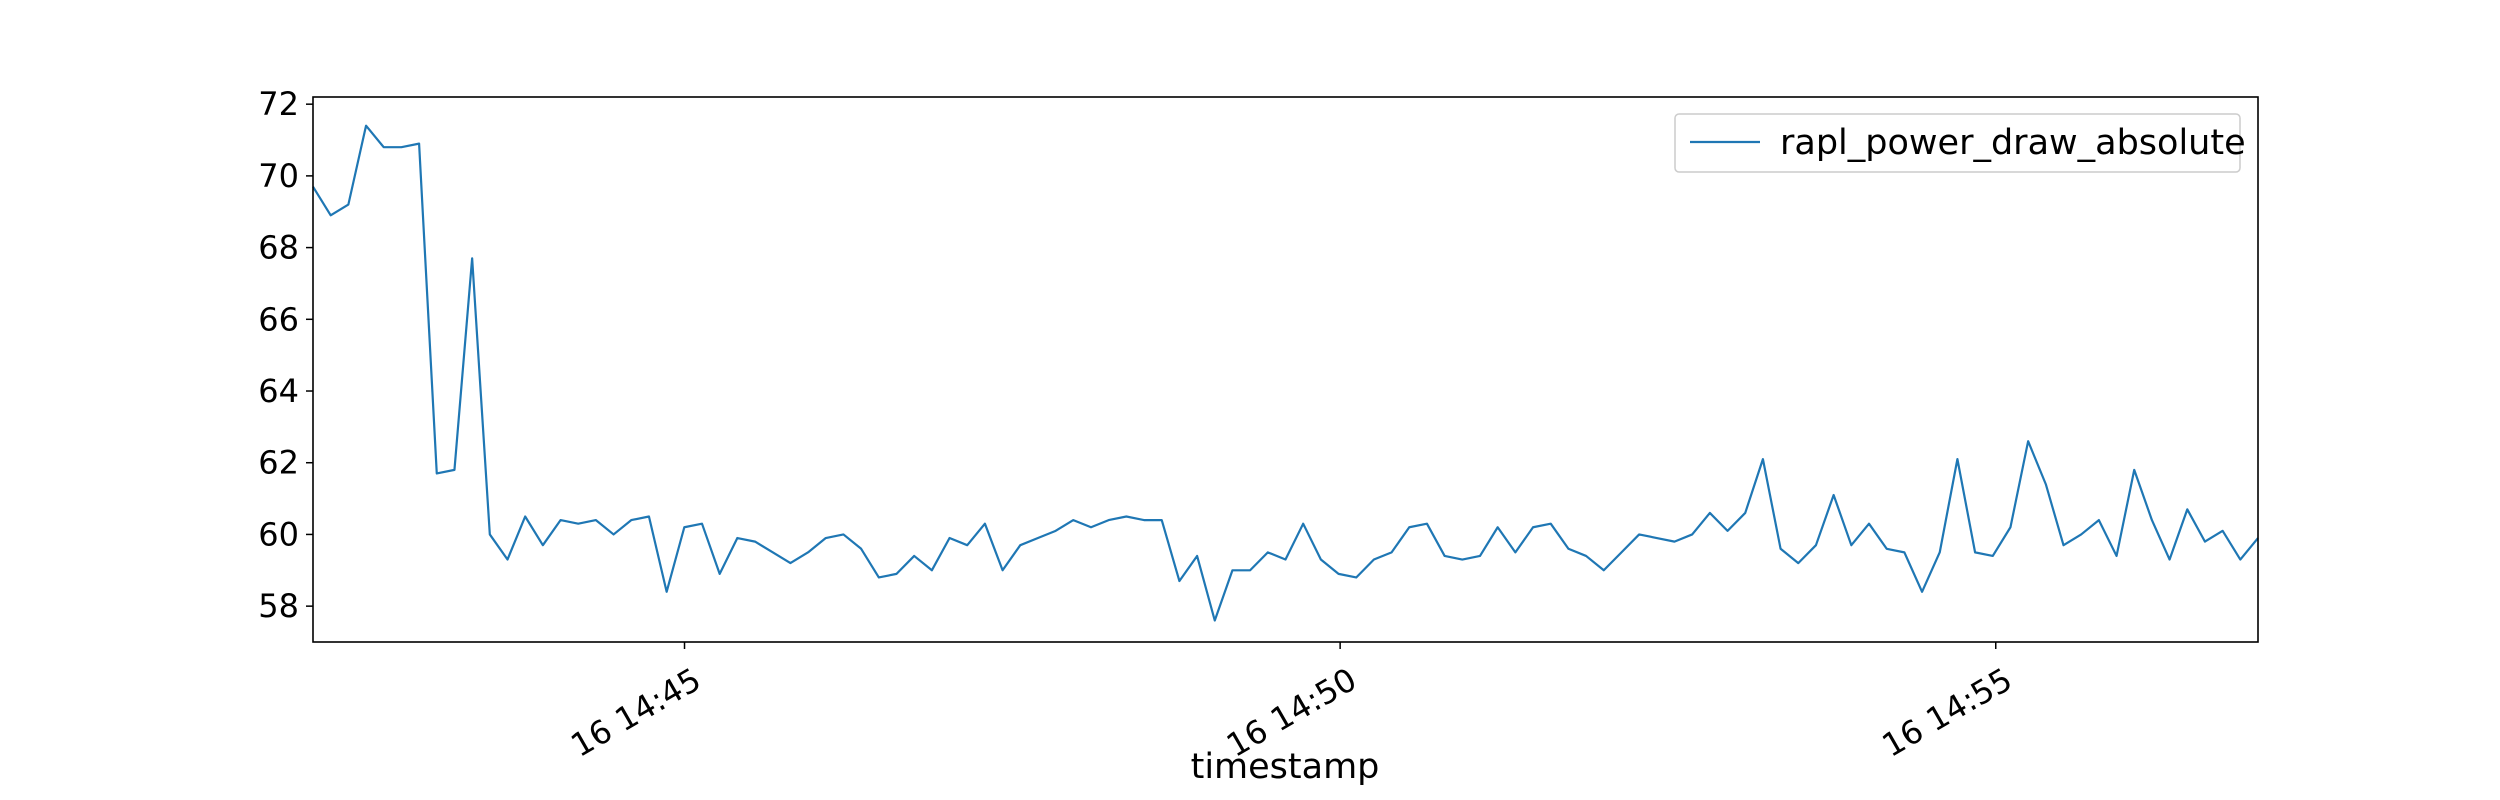 The width and height of the screenshot is (2500, 800). I want to click on y-tick-label: 66, so click(278, 319).